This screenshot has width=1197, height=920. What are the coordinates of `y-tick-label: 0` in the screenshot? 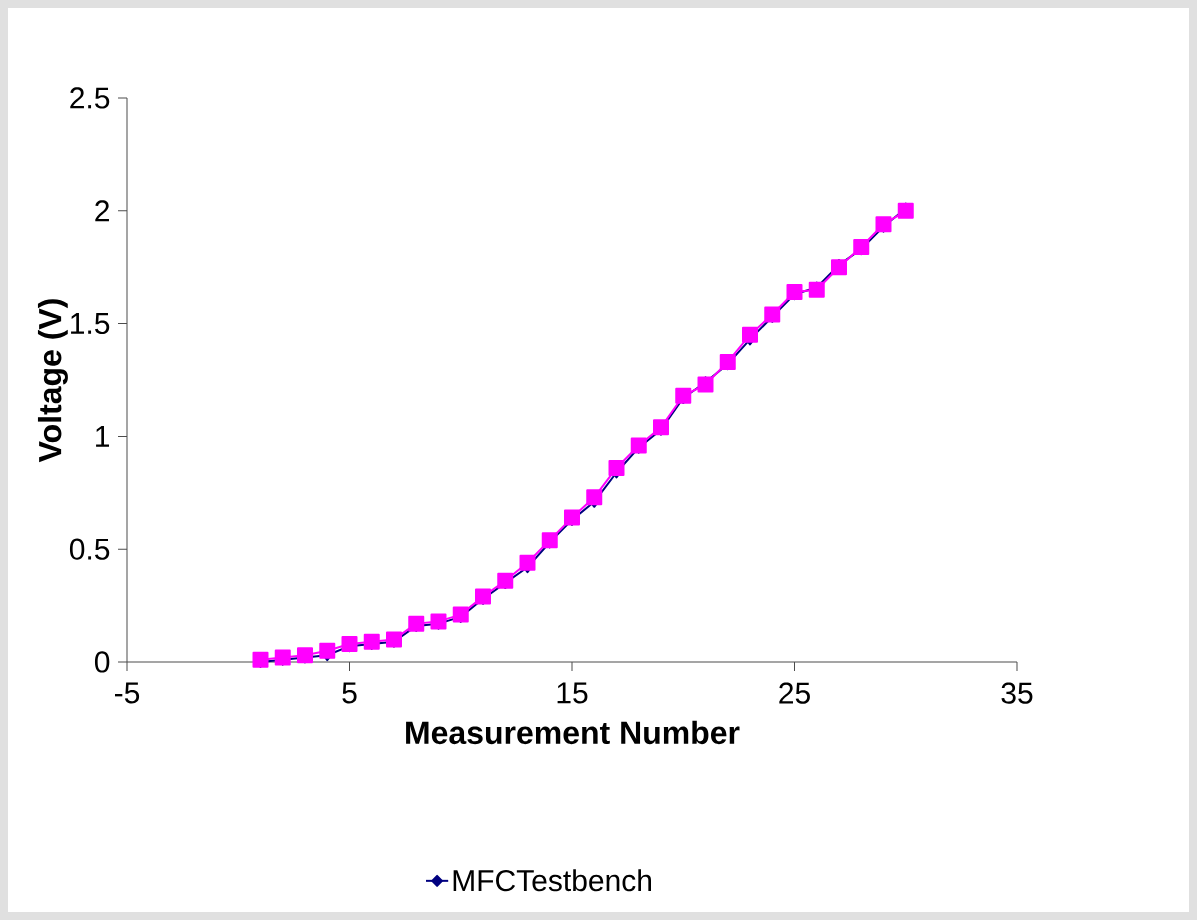 It's located at (102, 662).